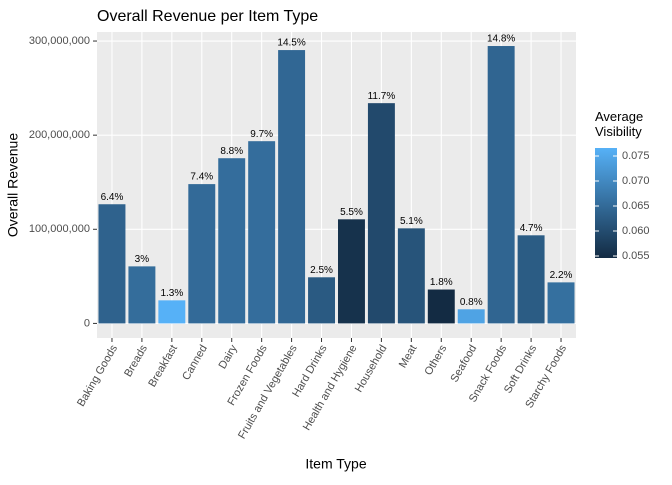 This screenshot has width=672, height=485. I want to click on colorbar-label: 0.065, so click(636, 206).